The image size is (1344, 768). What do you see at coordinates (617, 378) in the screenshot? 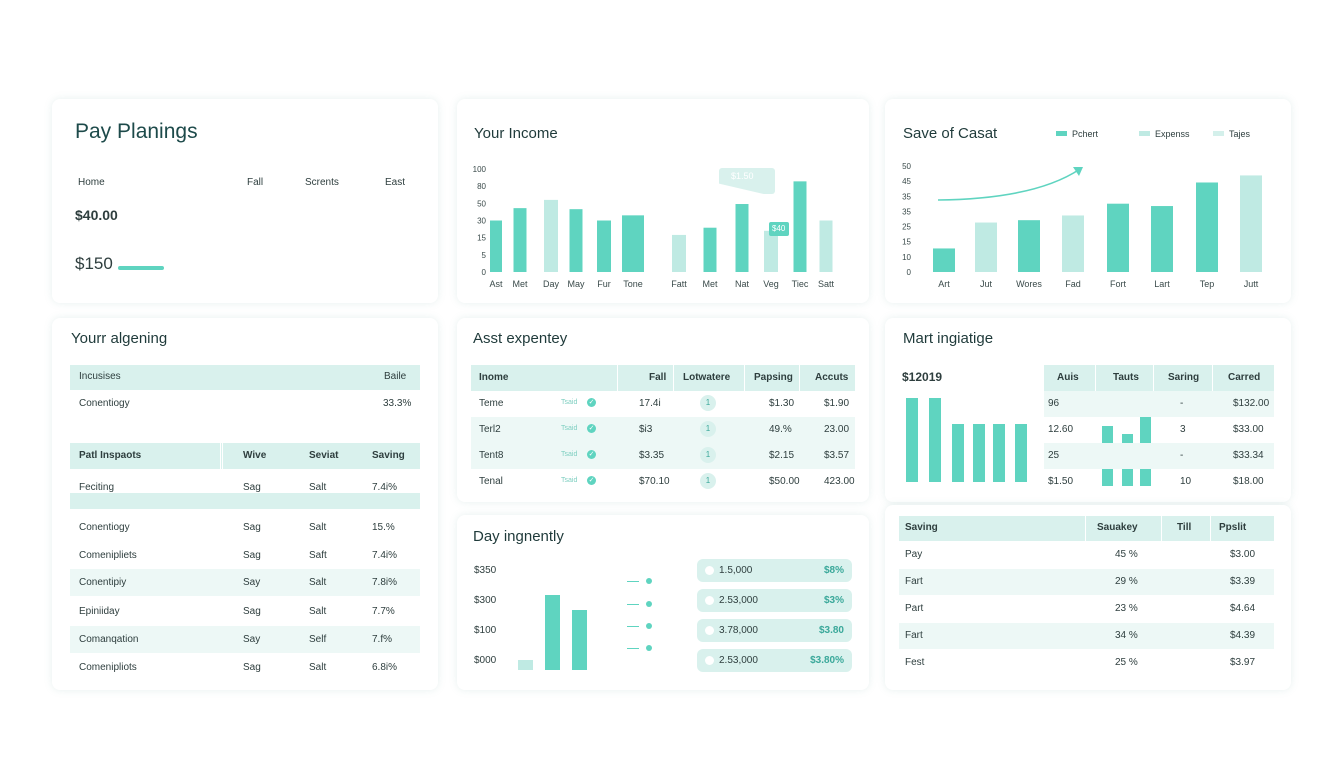
I see `expense-col-divider` at bounding box center [617, 378].